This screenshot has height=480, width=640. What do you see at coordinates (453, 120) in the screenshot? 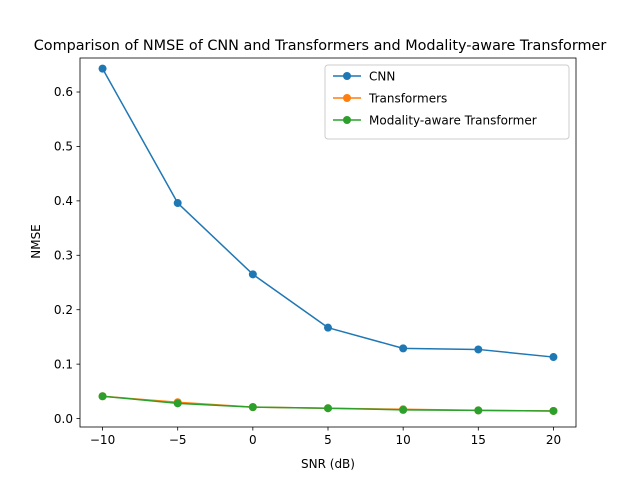
I see `legend-label-2: Modality-aware Transformer` at bounding box center [453, 120].